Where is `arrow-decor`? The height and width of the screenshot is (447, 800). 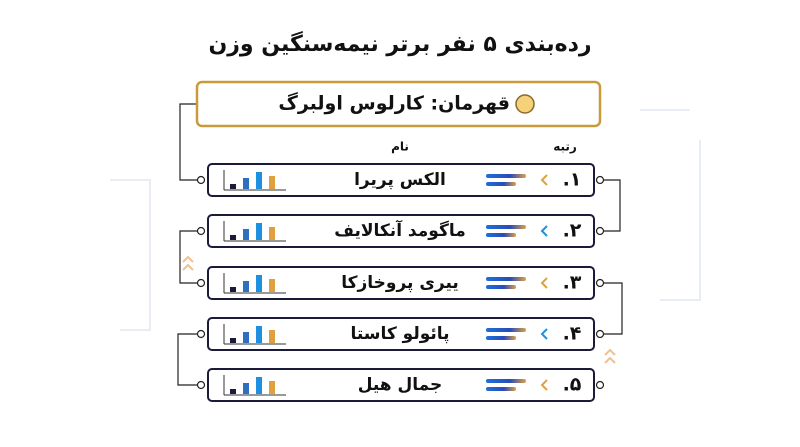 arrow-decor is located at coordinates (399, 309).